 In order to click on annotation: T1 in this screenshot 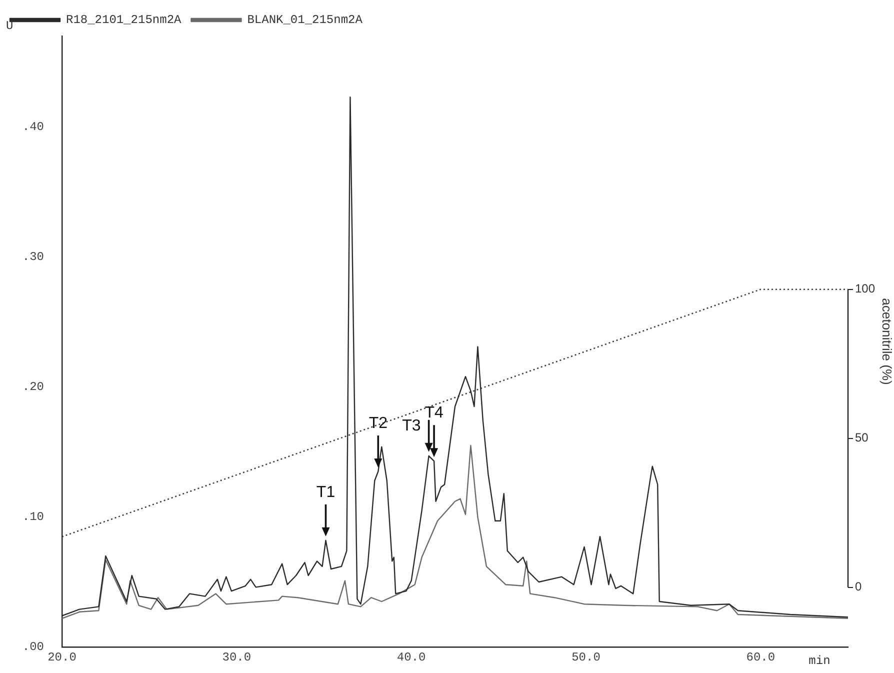, I will do `click(326, 492)`.